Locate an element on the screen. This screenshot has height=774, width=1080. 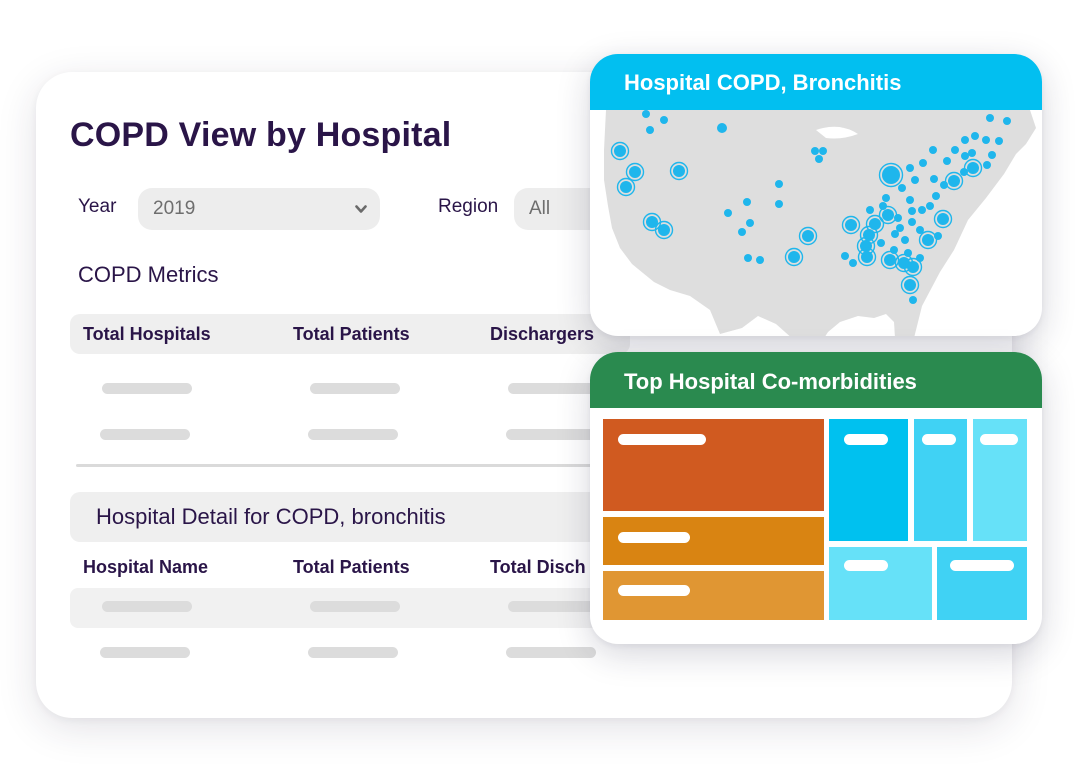
us-map is located at coordinates (816, 223).